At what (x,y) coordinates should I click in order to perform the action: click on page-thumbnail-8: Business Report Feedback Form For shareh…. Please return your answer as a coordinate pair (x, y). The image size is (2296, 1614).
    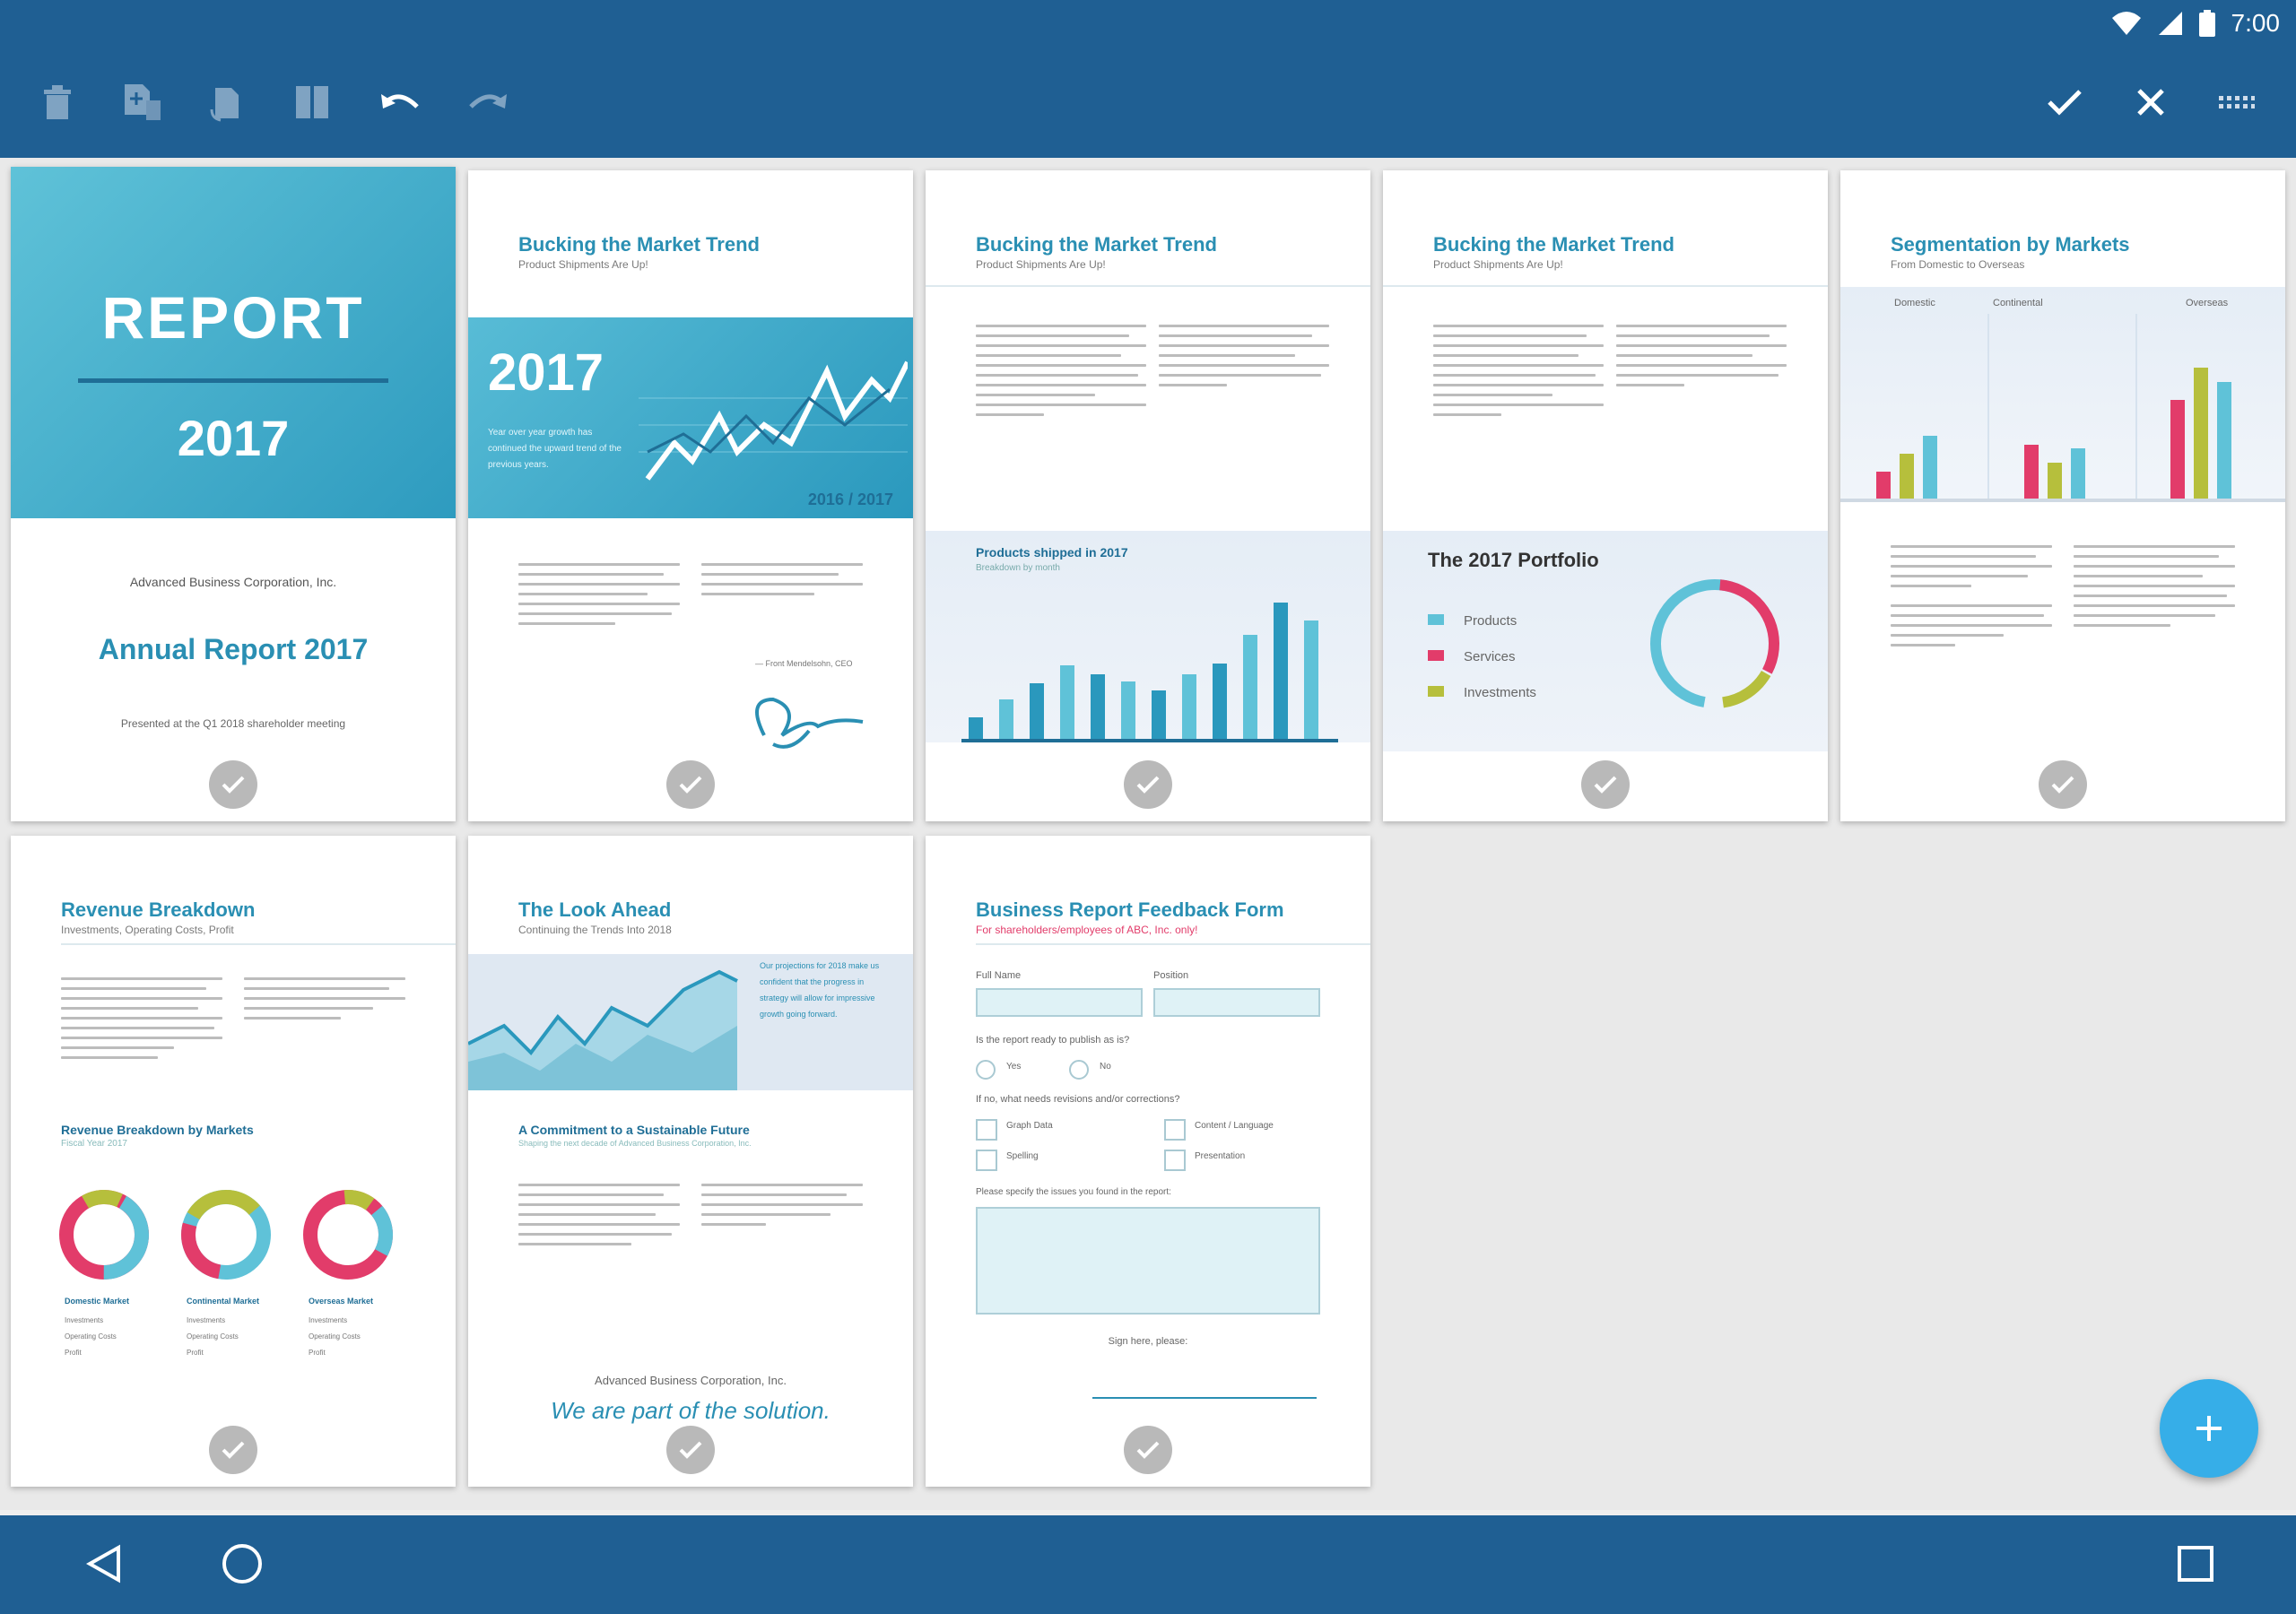
    Looking at the image, I should click on (1148, 1161).